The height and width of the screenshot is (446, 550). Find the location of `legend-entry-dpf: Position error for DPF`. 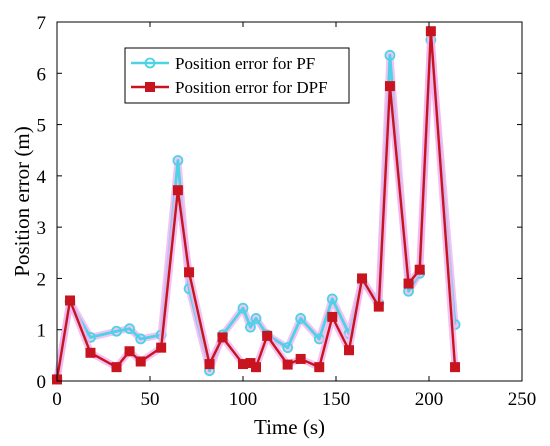

legend-entry-dpf: Position error for DPF is located at coordinates (229, 87).